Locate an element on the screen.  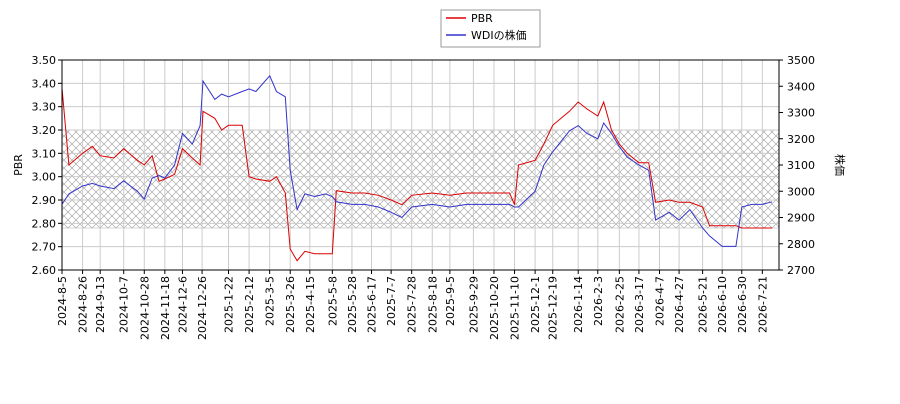
x-tick-label: 2026-4-7 is located at coordinates (660, 301).